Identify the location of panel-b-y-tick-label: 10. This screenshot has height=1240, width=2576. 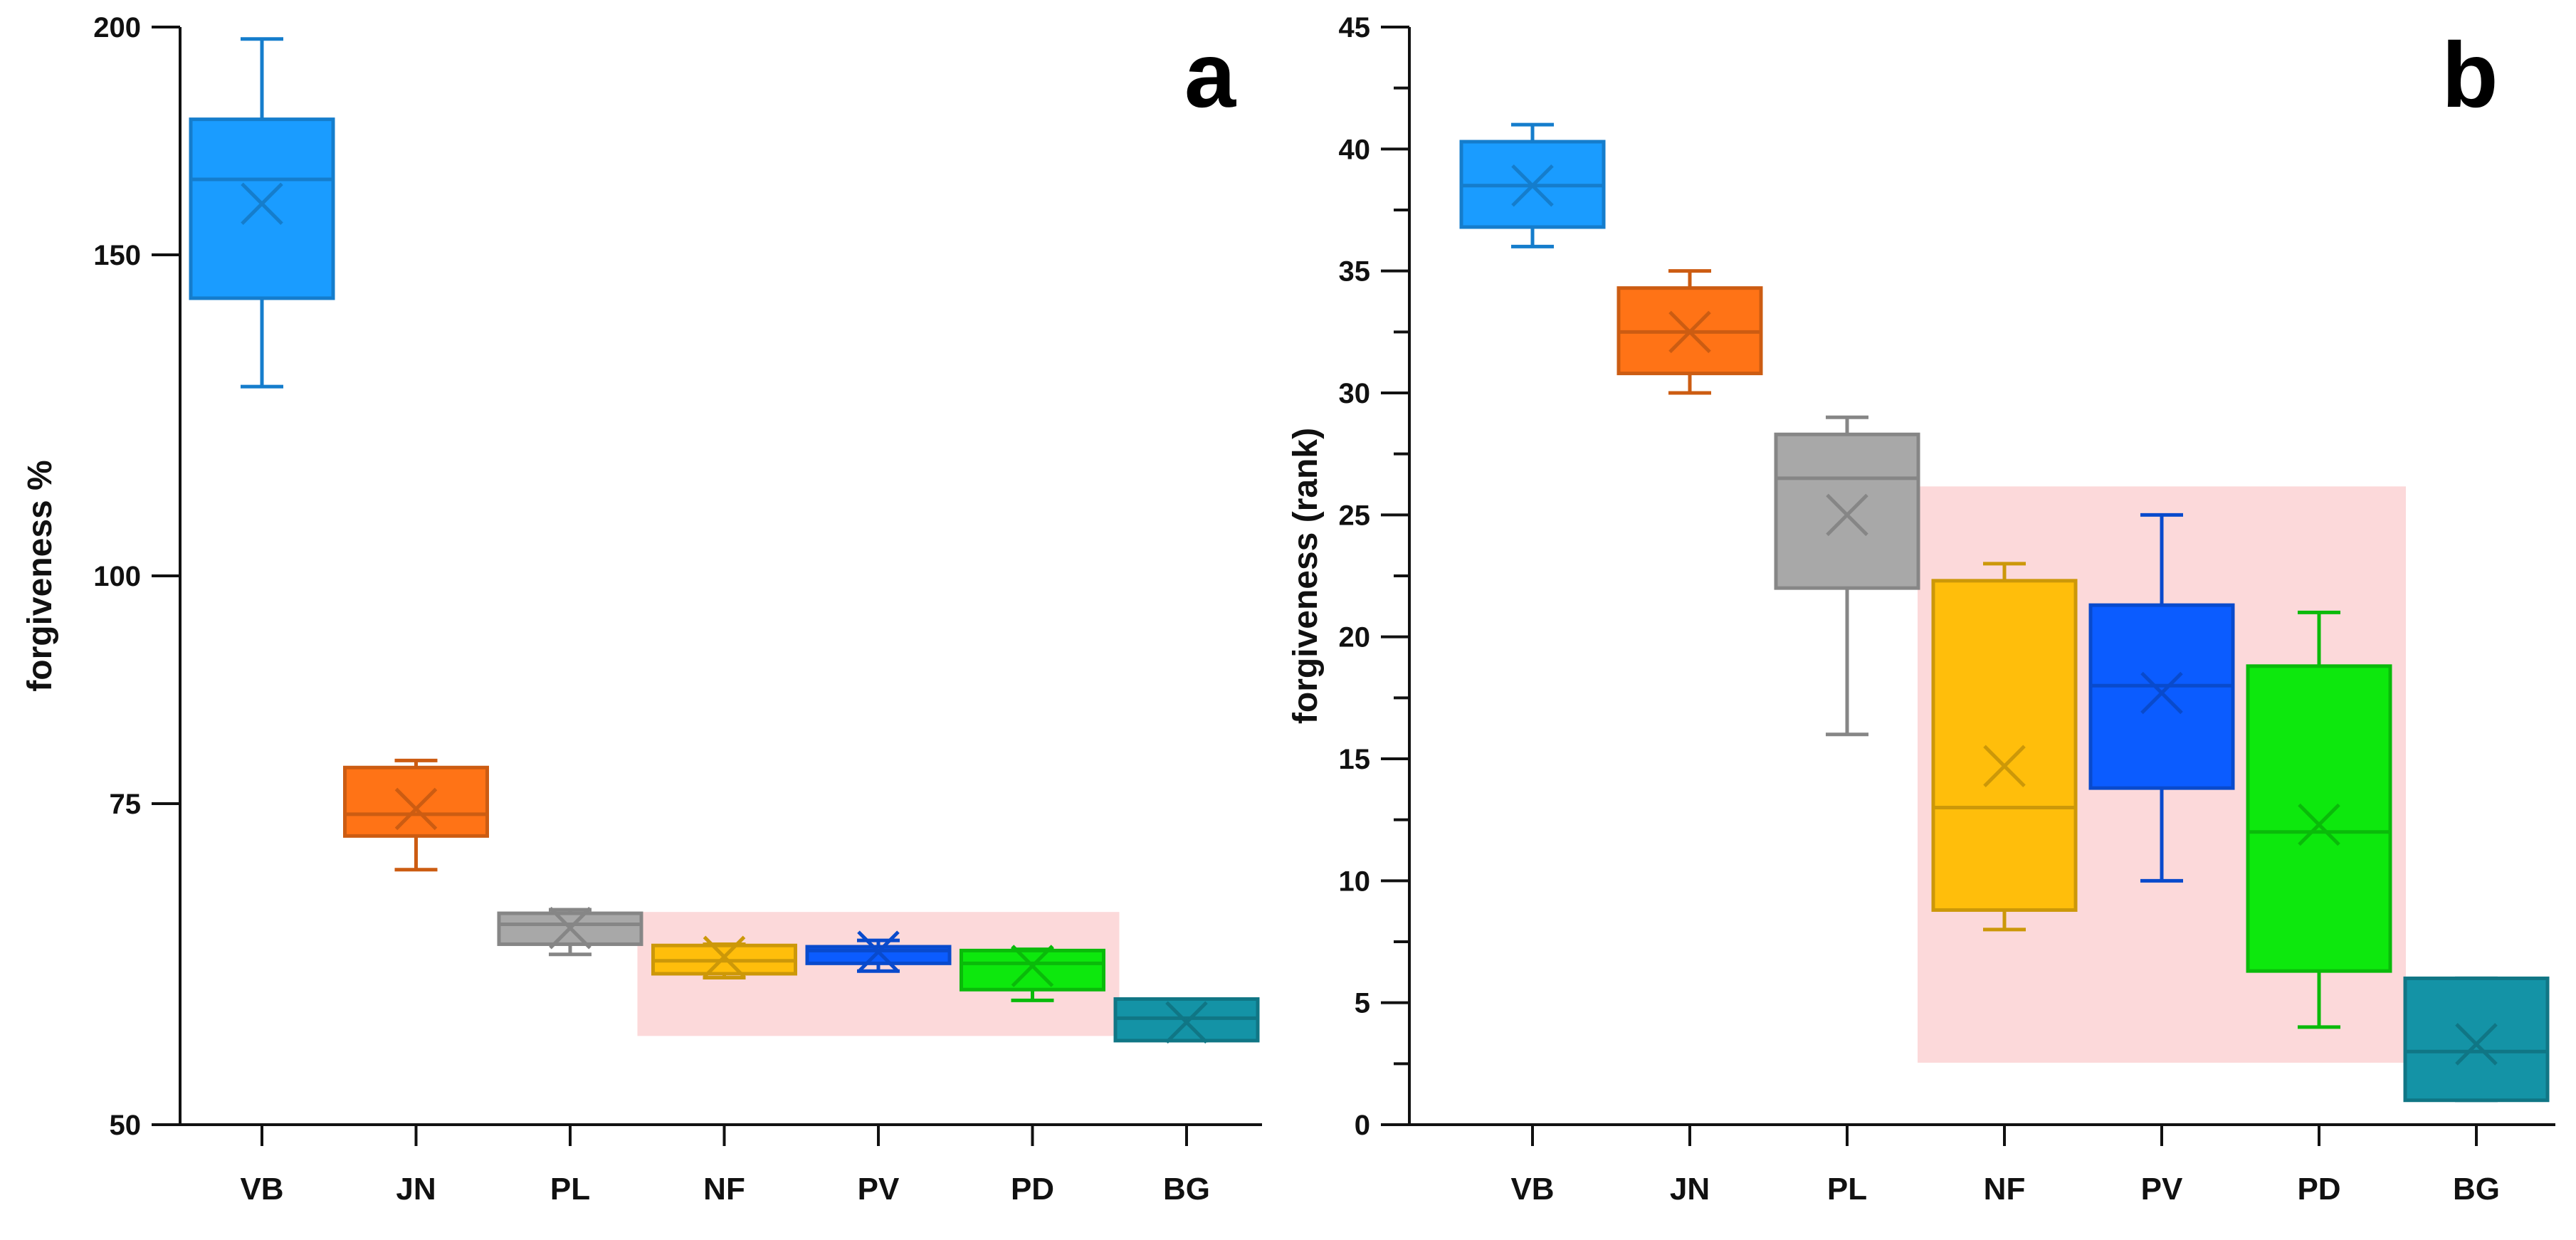
(1355, 882).